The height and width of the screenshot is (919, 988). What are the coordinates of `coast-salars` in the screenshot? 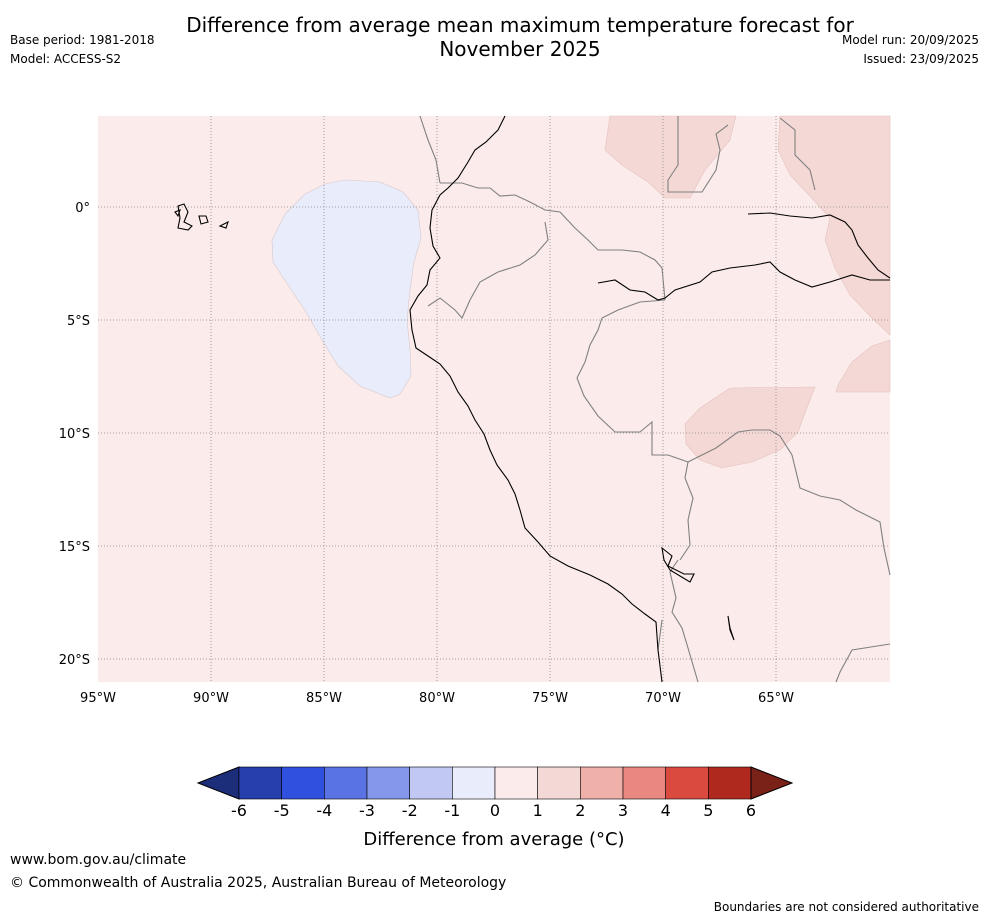 It's located at (731, 628).